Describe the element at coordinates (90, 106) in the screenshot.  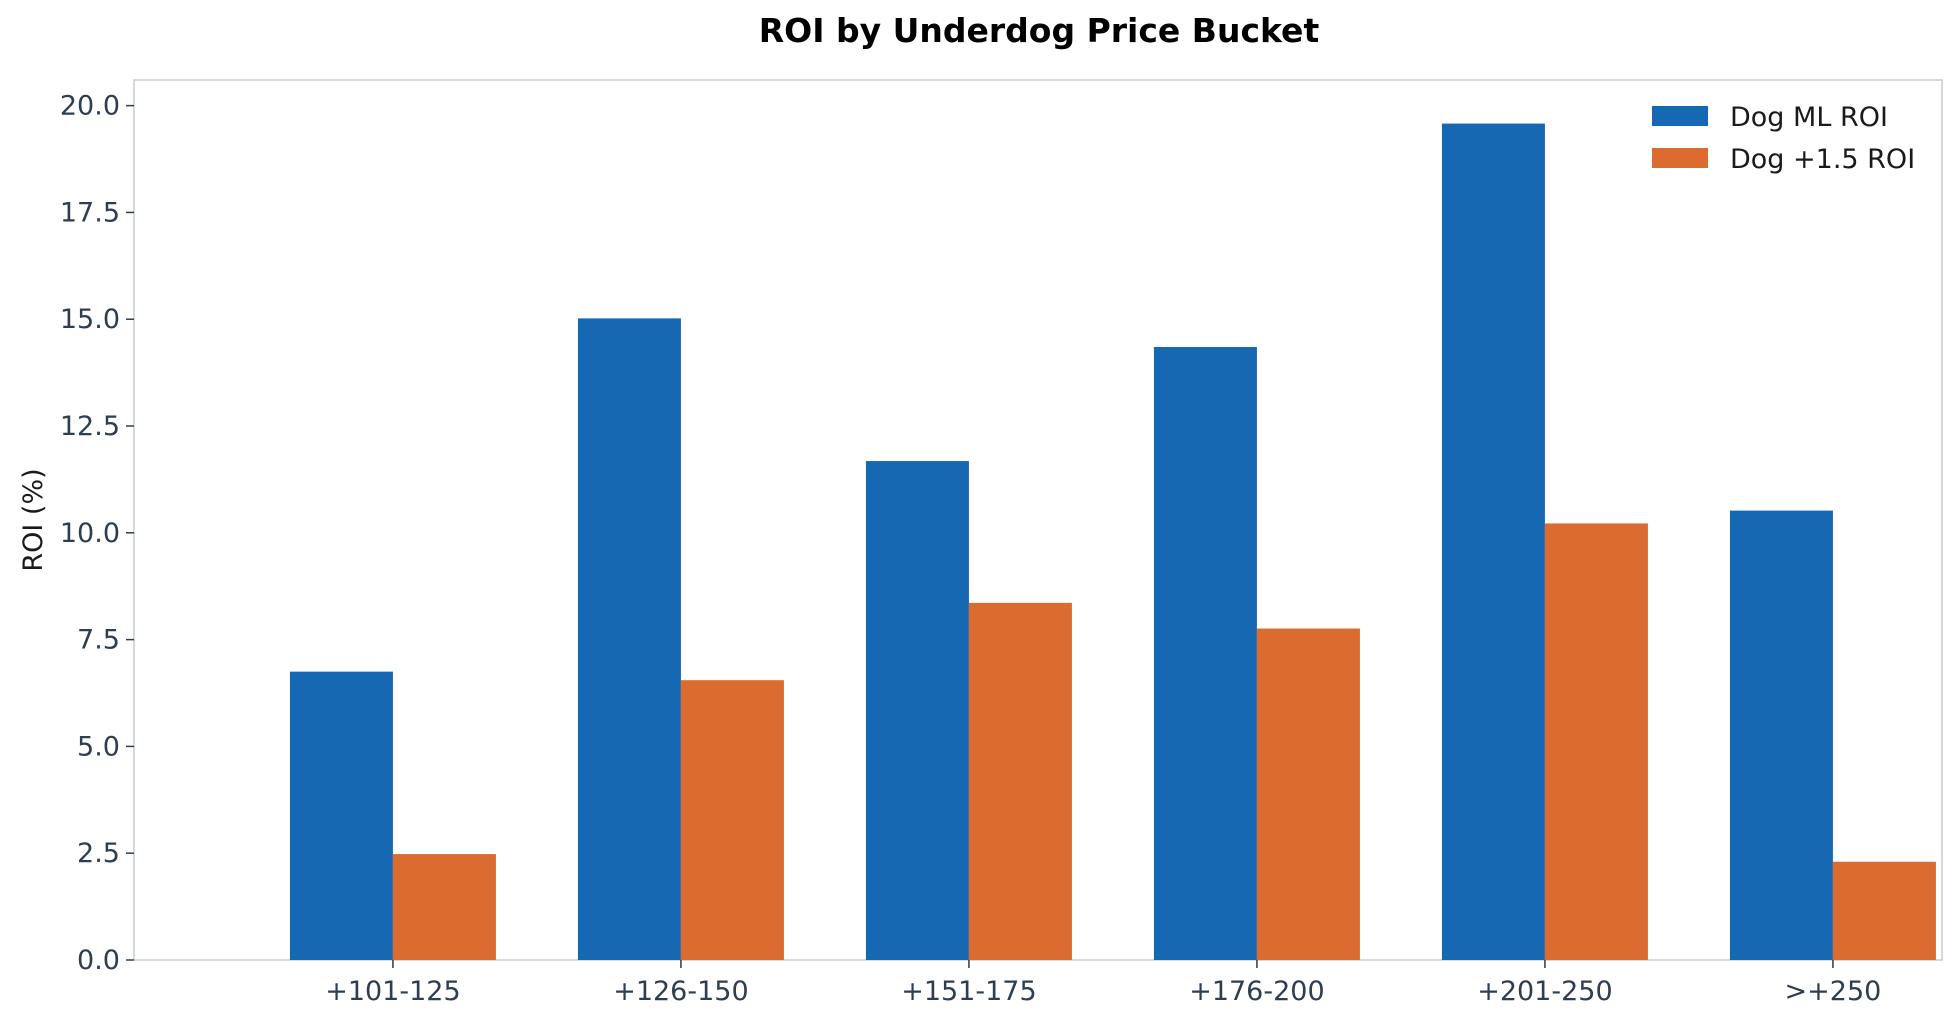
I see `y-tick-label: 20.0` at that location.